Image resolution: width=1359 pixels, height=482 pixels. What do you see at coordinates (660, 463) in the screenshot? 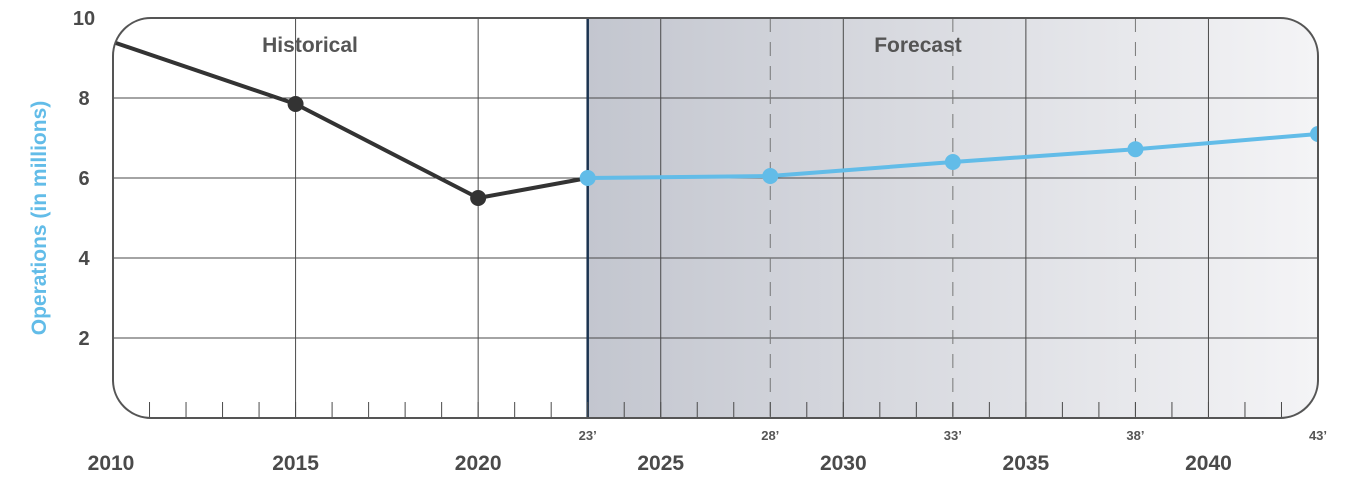
I see `x-tick-label: 2025` at bounding box center [660, 463].